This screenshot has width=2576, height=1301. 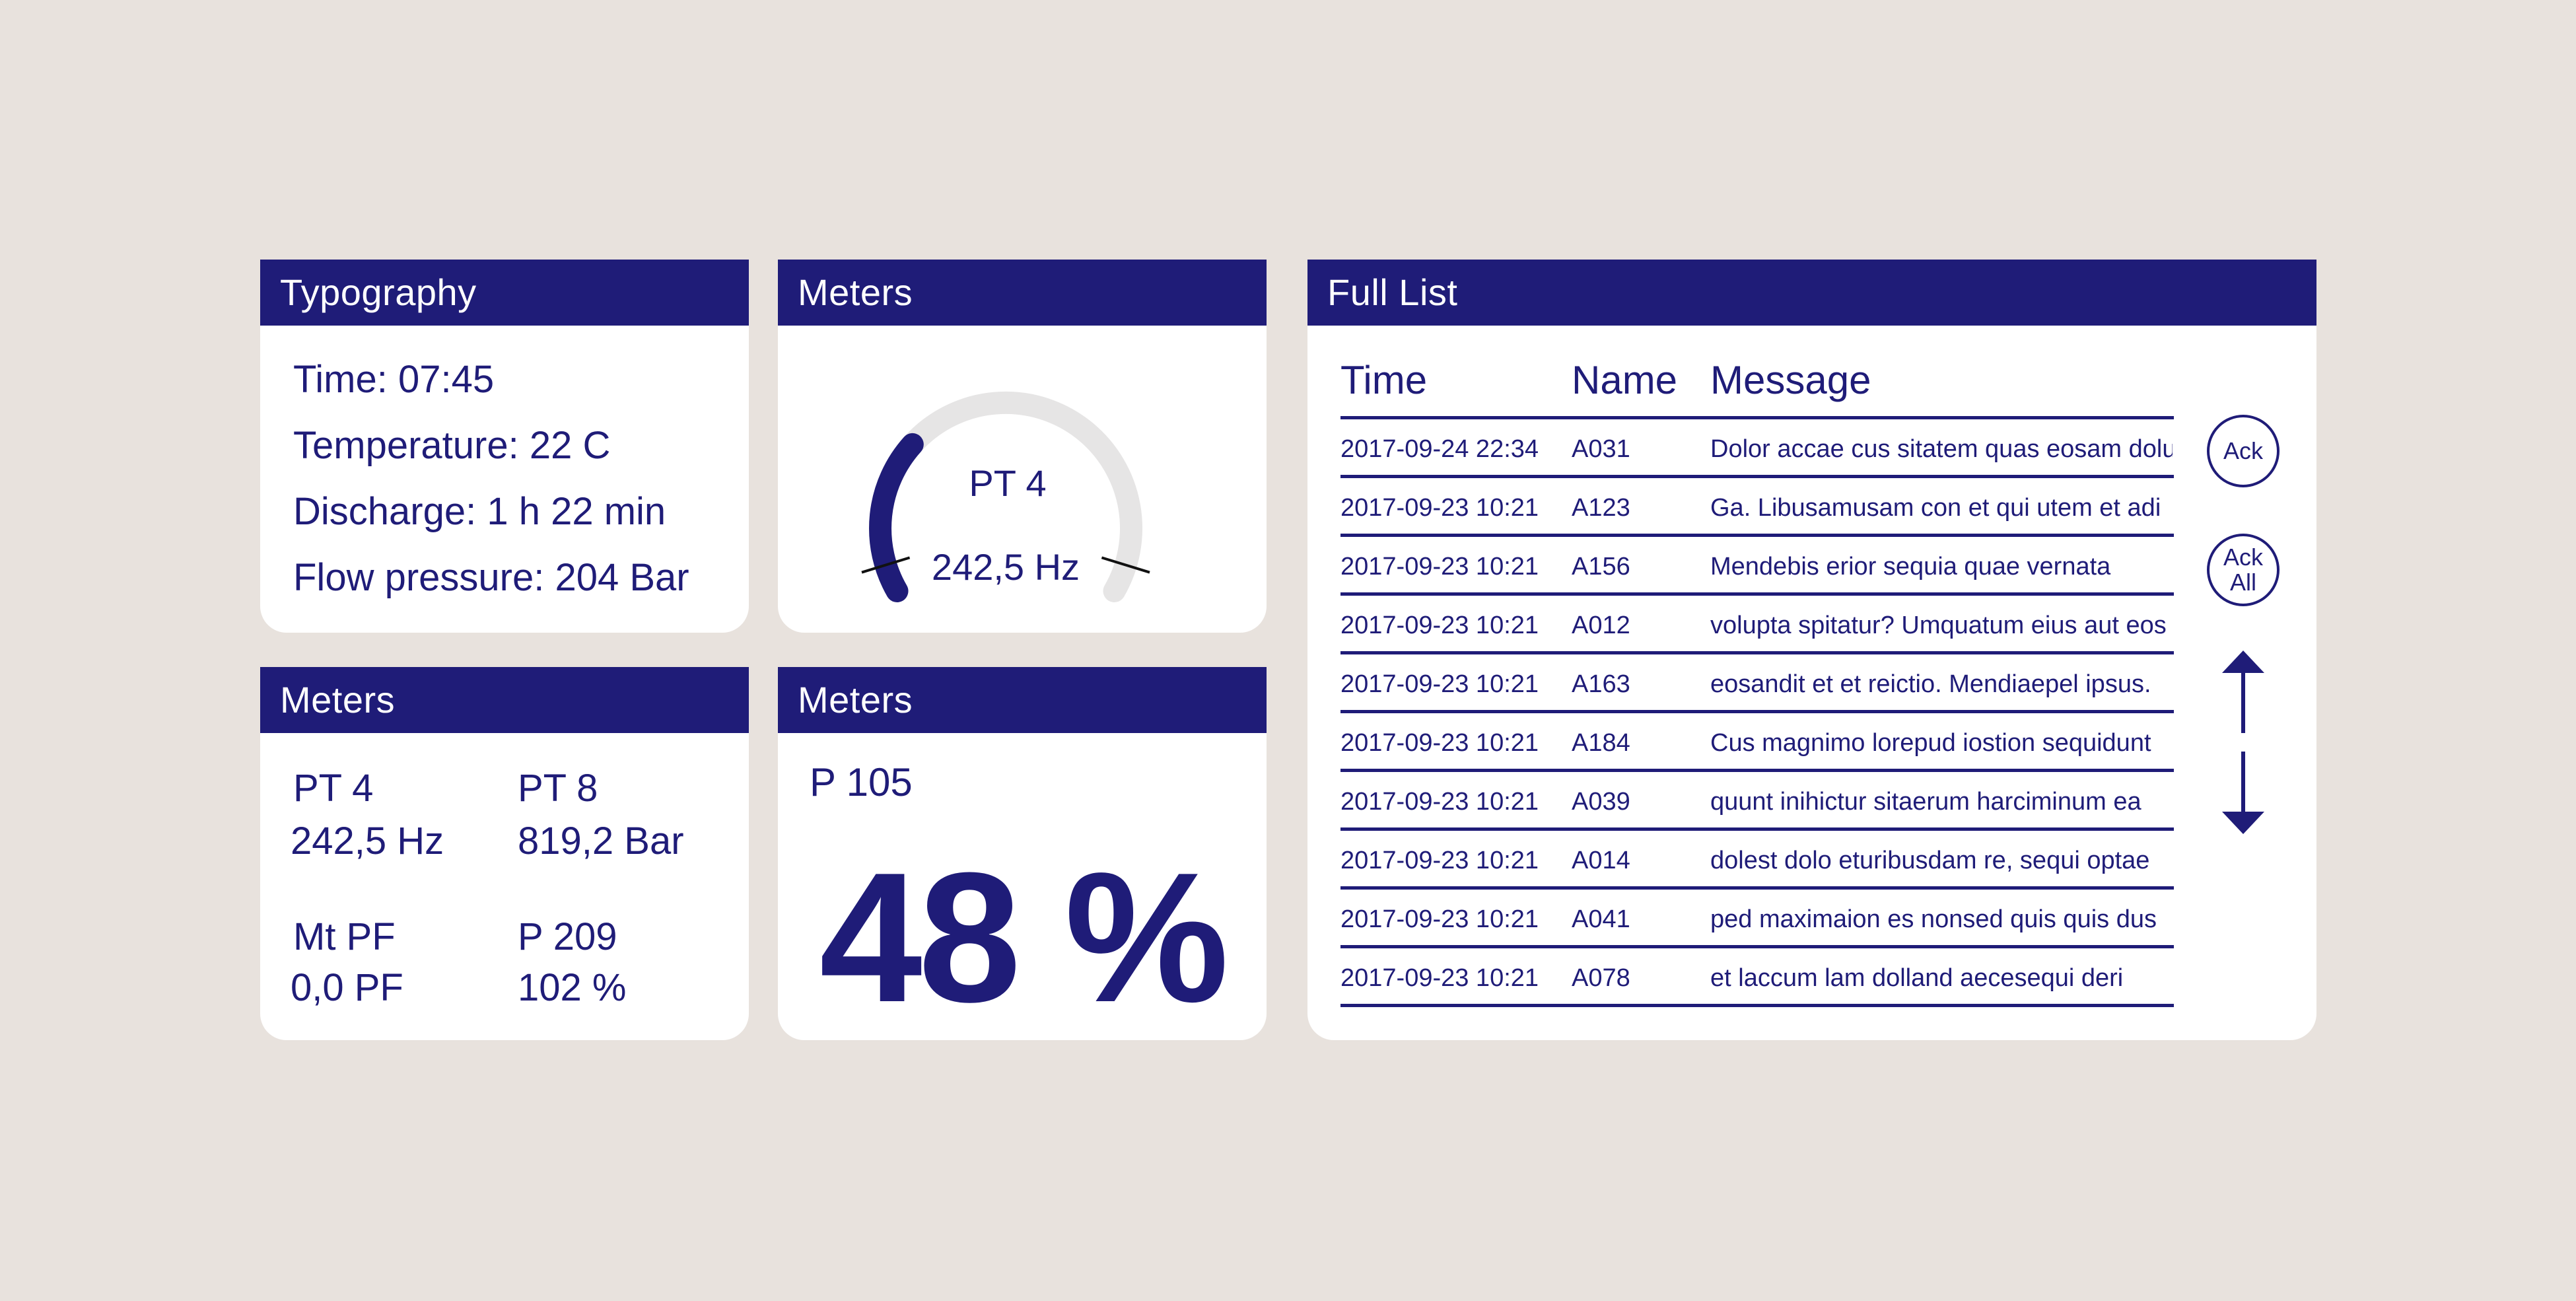 I want to click on row-name: A156, so click(x=1601, y=566).